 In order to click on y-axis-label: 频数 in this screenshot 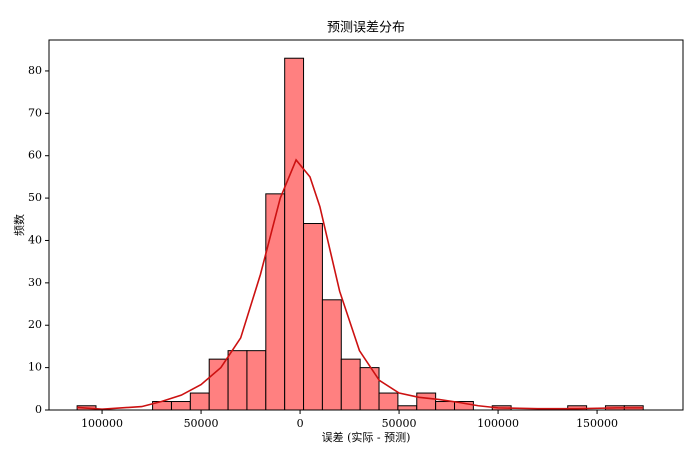, I will do `click(19, 225)`.